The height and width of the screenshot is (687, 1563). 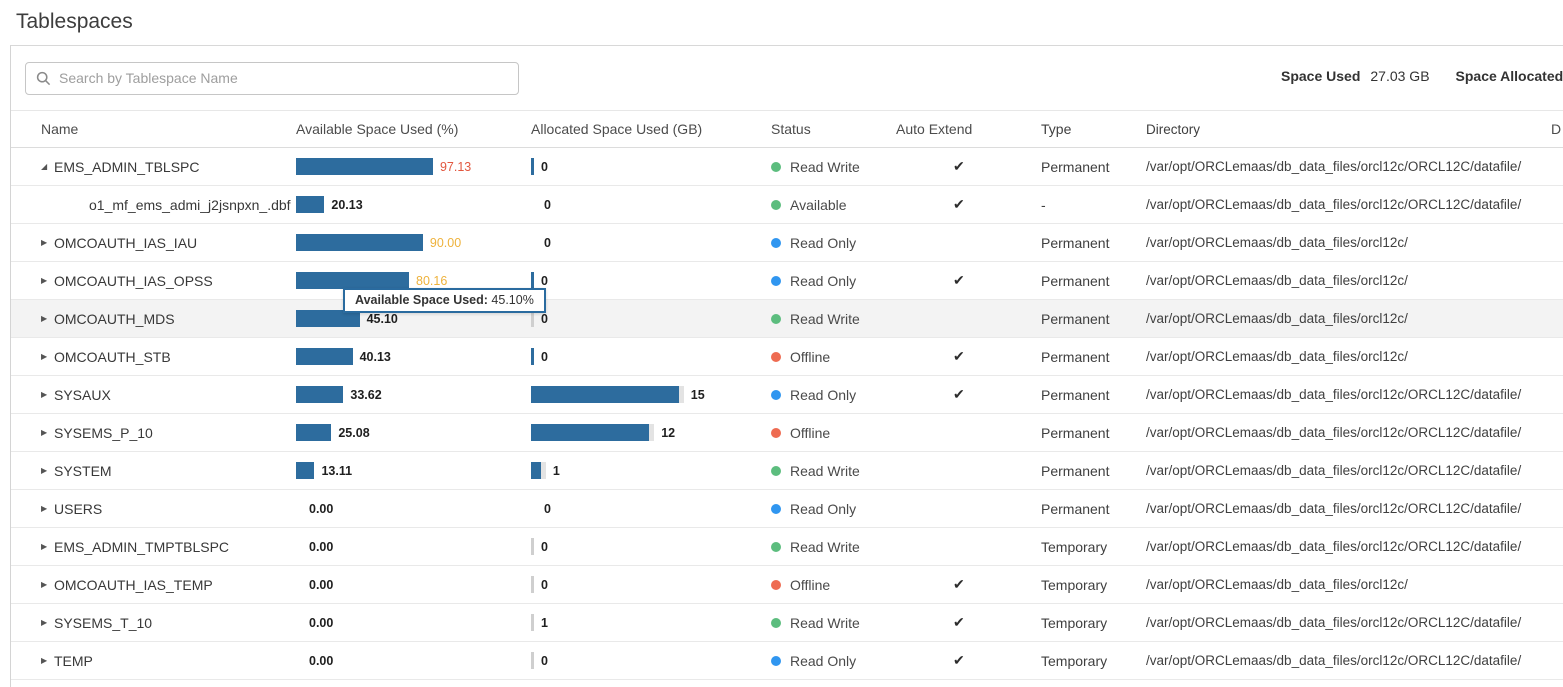 I want to click on collapse-row-icon: ◢, so click(x=44, y=166).